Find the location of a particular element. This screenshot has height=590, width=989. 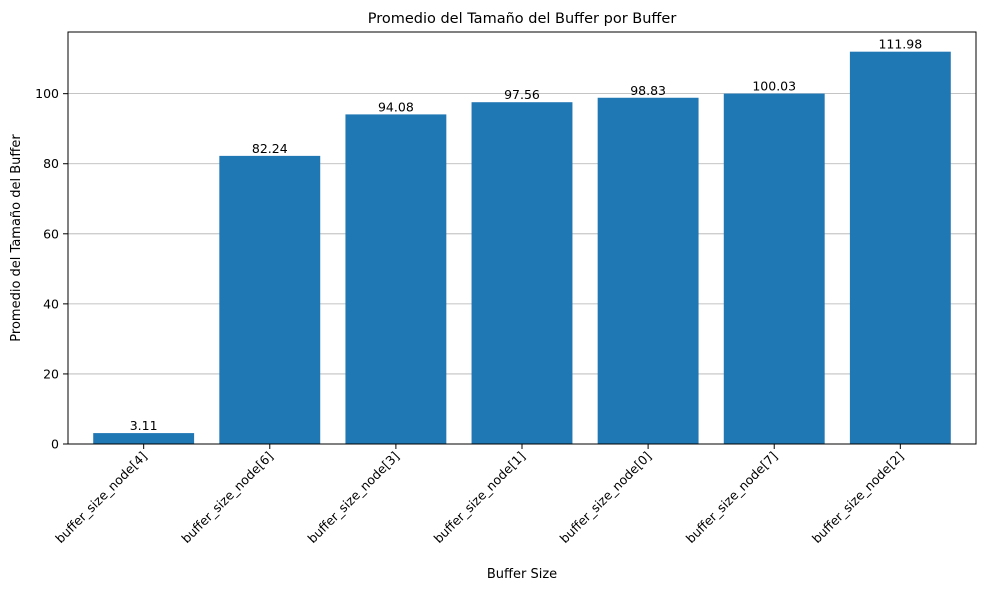

y-axis-ticks: 0 20 40 60 80 100 is located at coordinates (51, 269).